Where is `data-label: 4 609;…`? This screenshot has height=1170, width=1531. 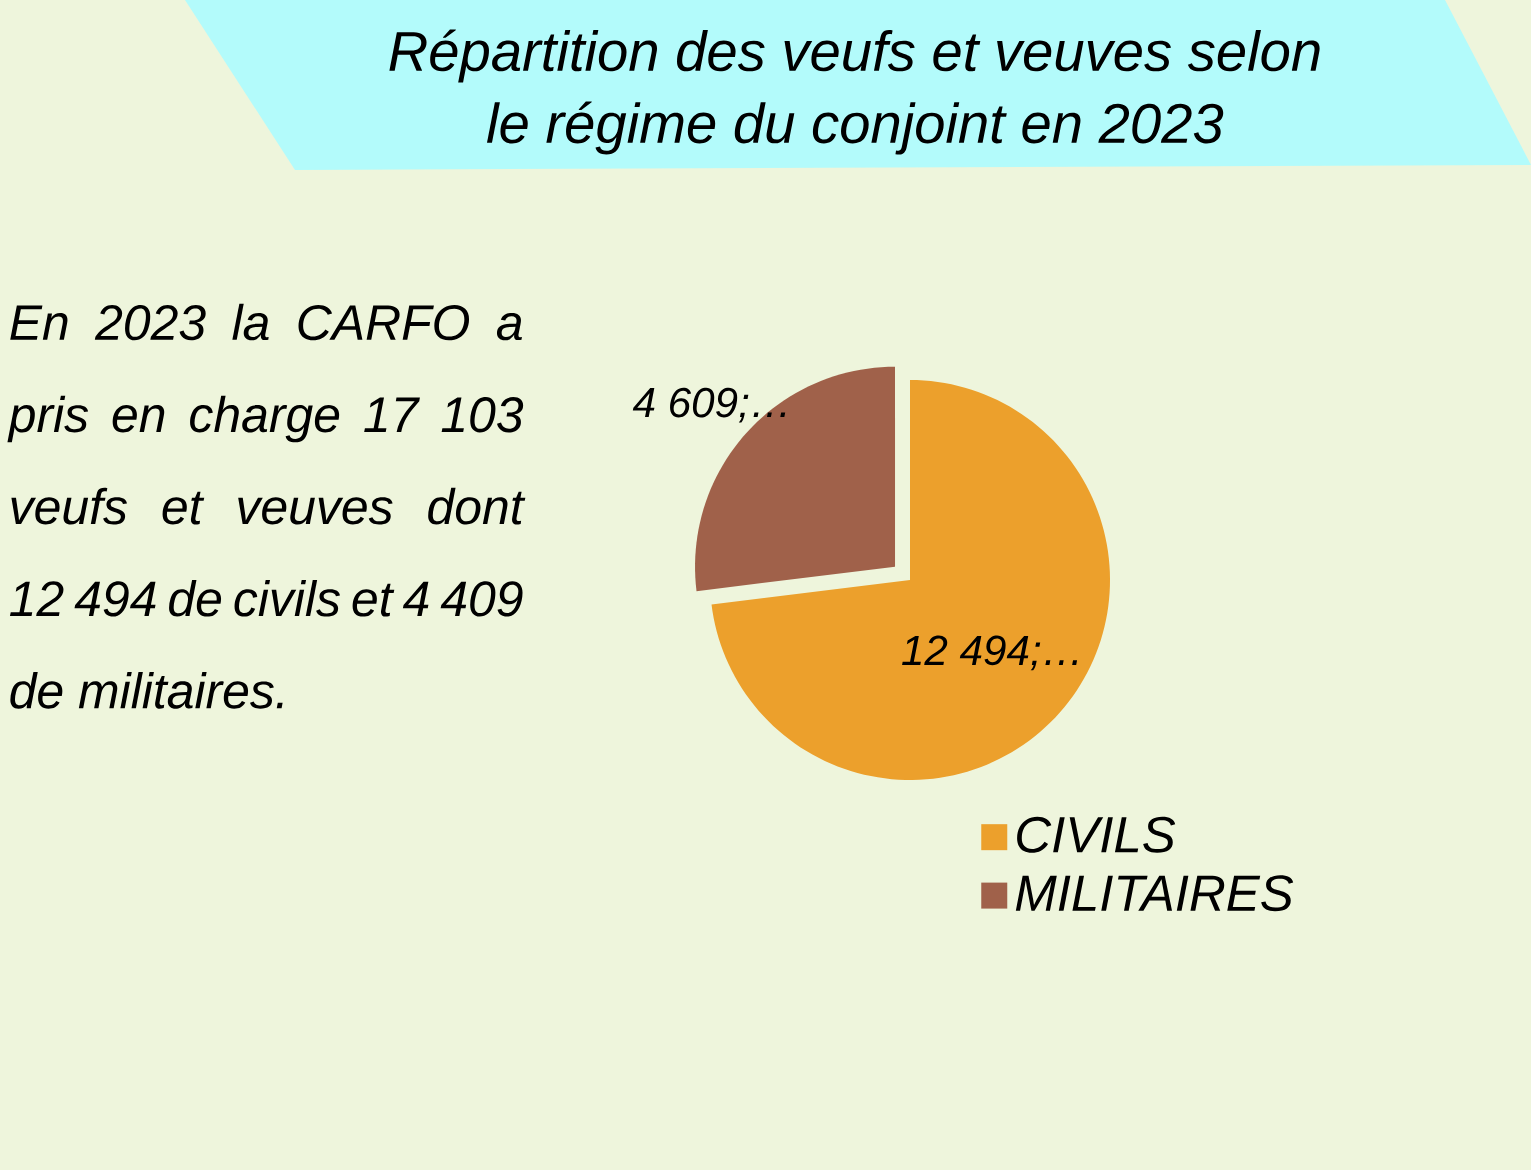
data-label: 4 609;… is located at coordinates (709, 405).